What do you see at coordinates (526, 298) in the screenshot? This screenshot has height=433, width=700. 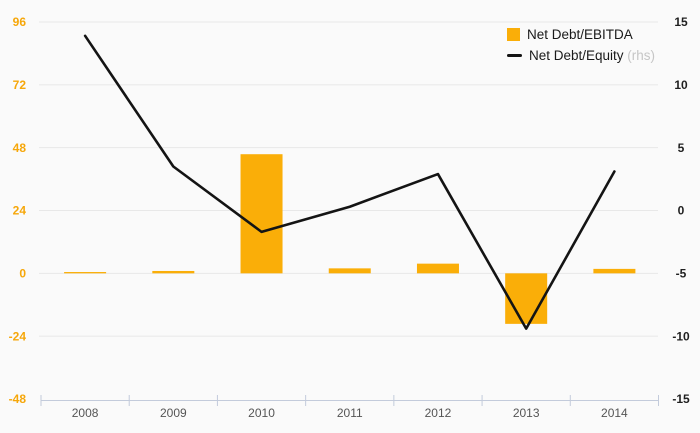 I see `bar-2013` at bounding box center [526, 298].